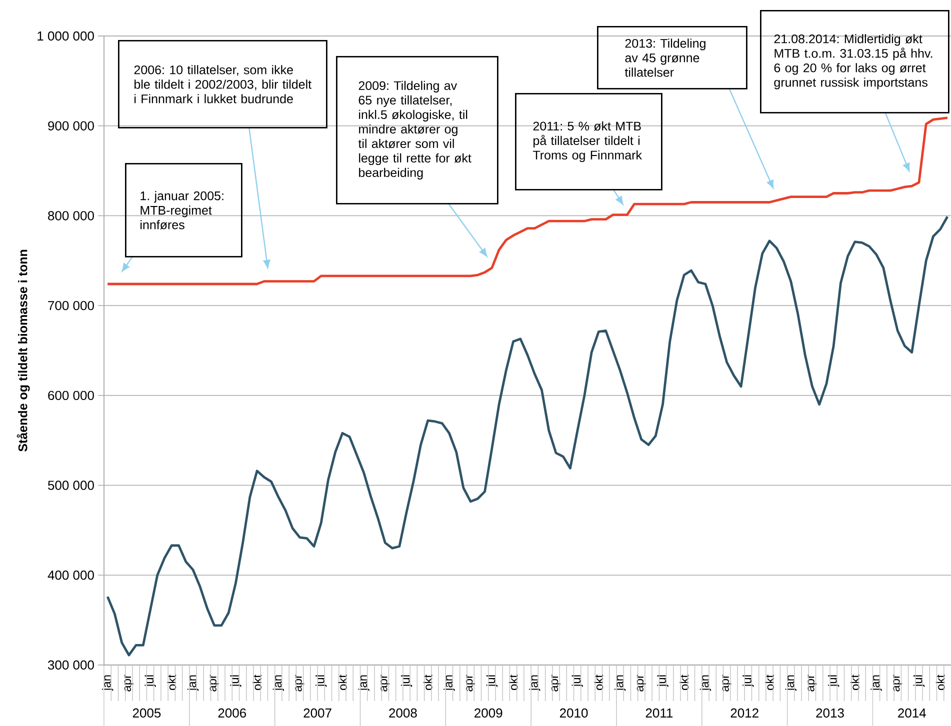 The image size is (951, 726). I want to click on text: 2010, so click(574, 713).